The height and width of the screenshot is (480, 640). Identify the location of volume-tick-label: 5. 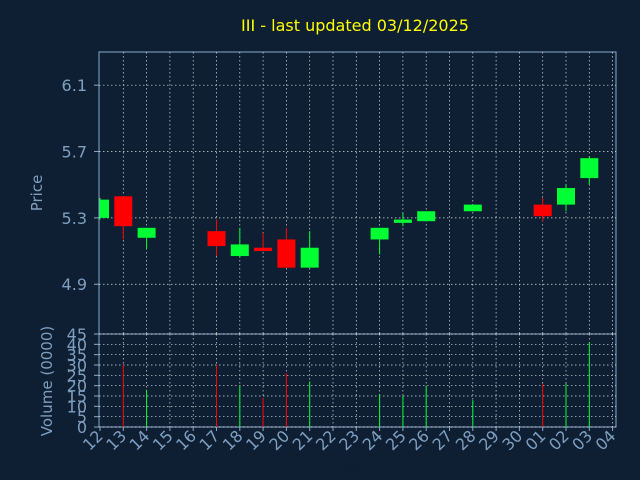
(82, 417).